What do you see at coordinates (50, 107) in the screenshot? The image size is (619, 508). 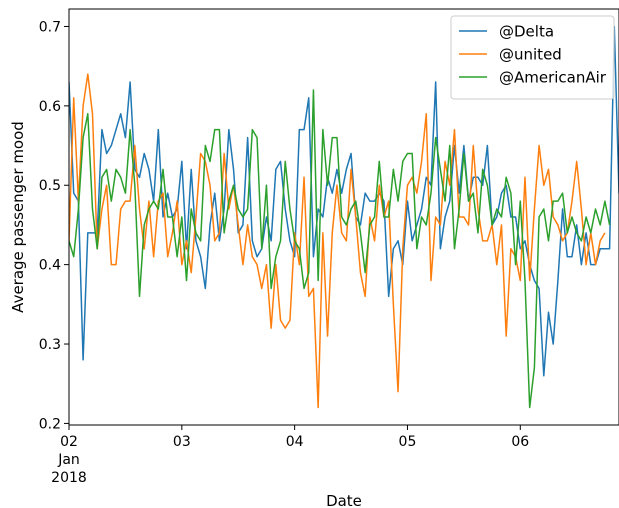 I see `y-tick-label: 0.6` at bounding box center [50, 107].